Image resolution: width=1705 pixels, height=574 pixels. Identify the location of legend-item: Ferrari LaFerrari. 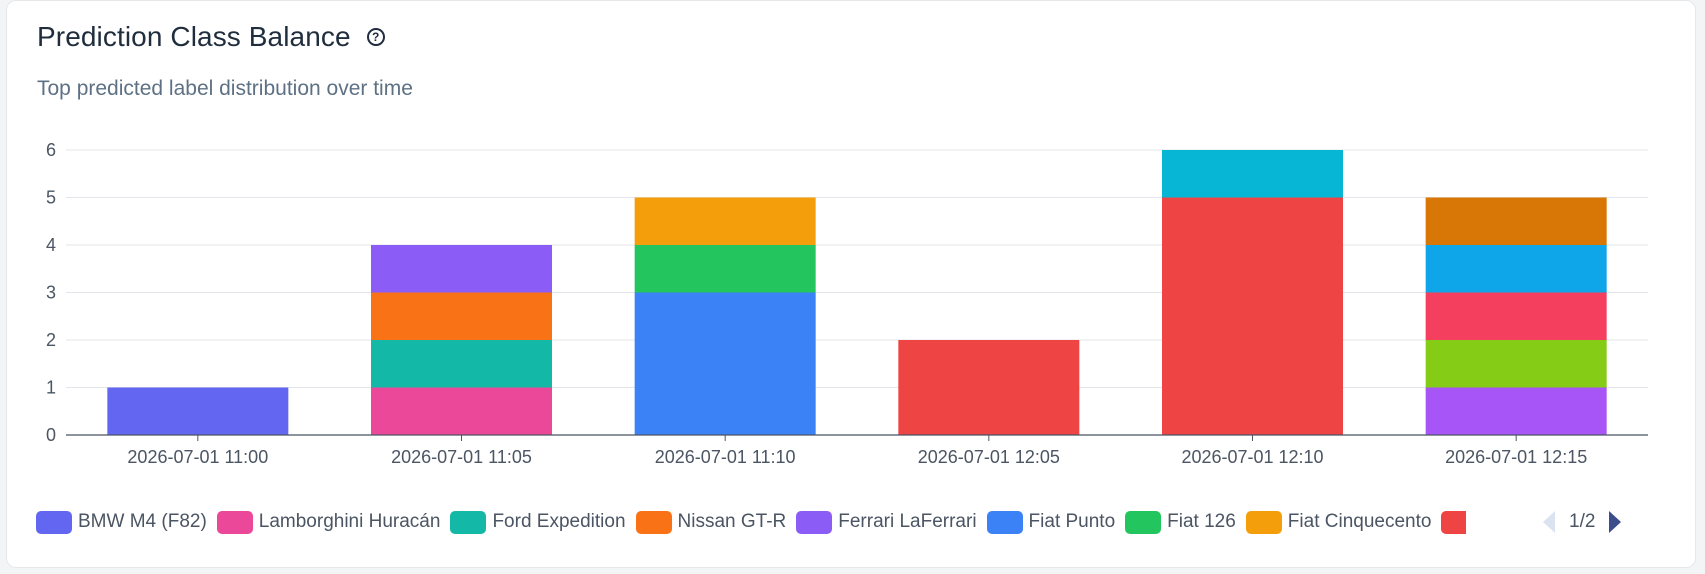
(886, 522).